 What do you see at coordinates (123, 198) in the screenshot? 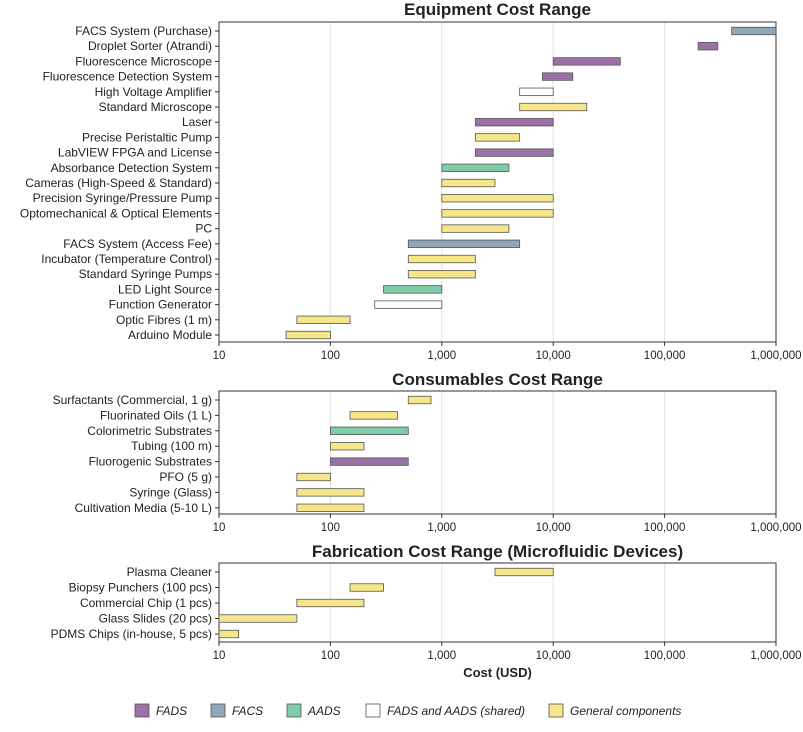
I see `panel-1-category-label: Precision Syringe/Pressure Pump` at bounding box center [123, 198].